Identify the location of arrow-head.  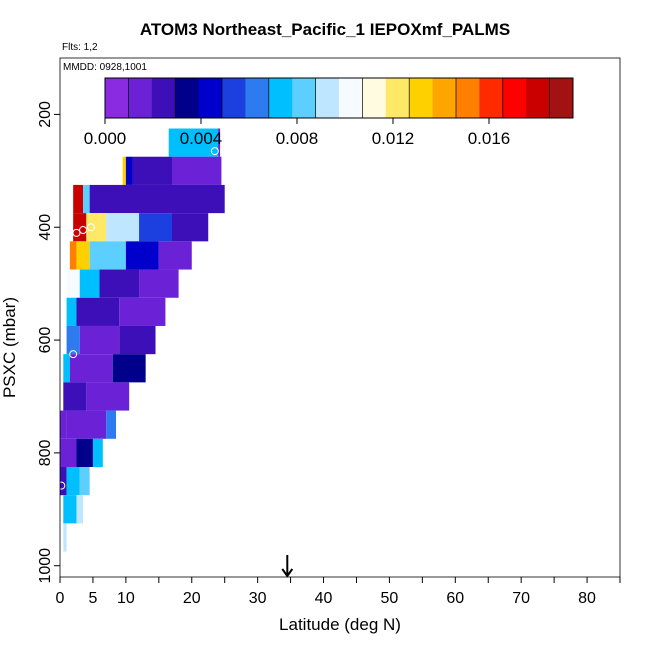
(287, 573).